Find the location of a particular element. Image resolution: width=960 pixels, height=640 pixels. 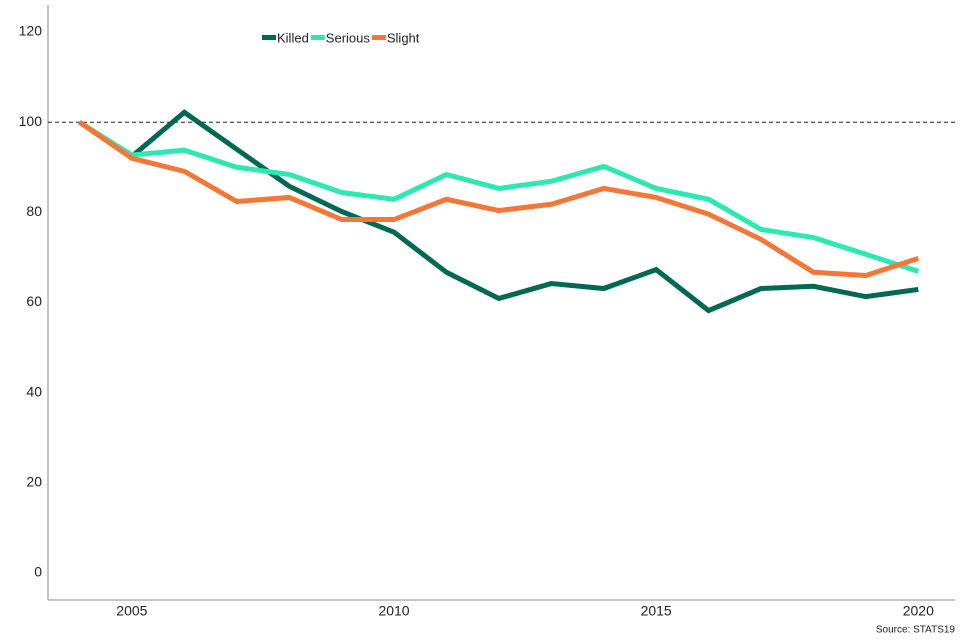

source-note: Source: STATS19 is located at coordinates (916, 630).